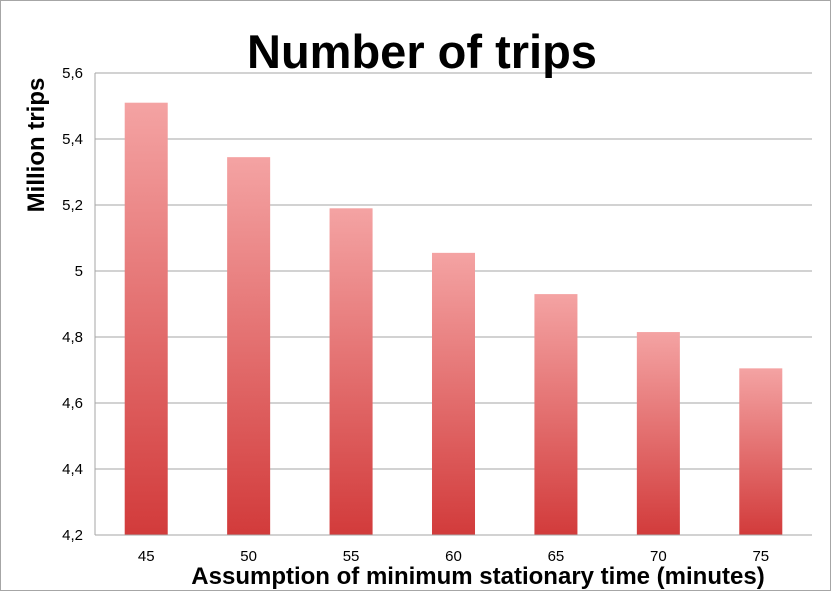  What do you see at coordinates (658, 556) in the screenshot?
I see `x-tick-label: 70` at bounding box center [658, 556].